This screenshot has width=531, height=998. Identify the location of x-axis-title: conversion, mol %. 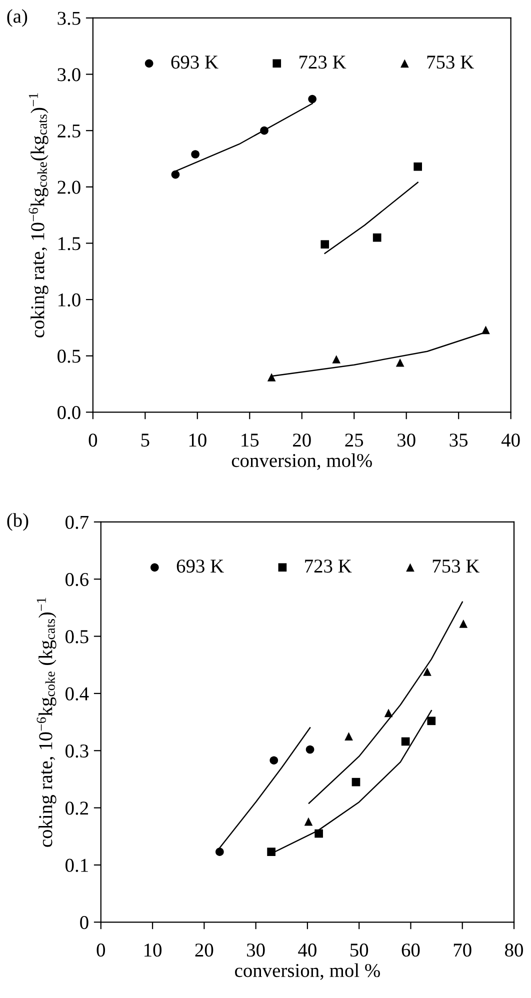
(307, 971).